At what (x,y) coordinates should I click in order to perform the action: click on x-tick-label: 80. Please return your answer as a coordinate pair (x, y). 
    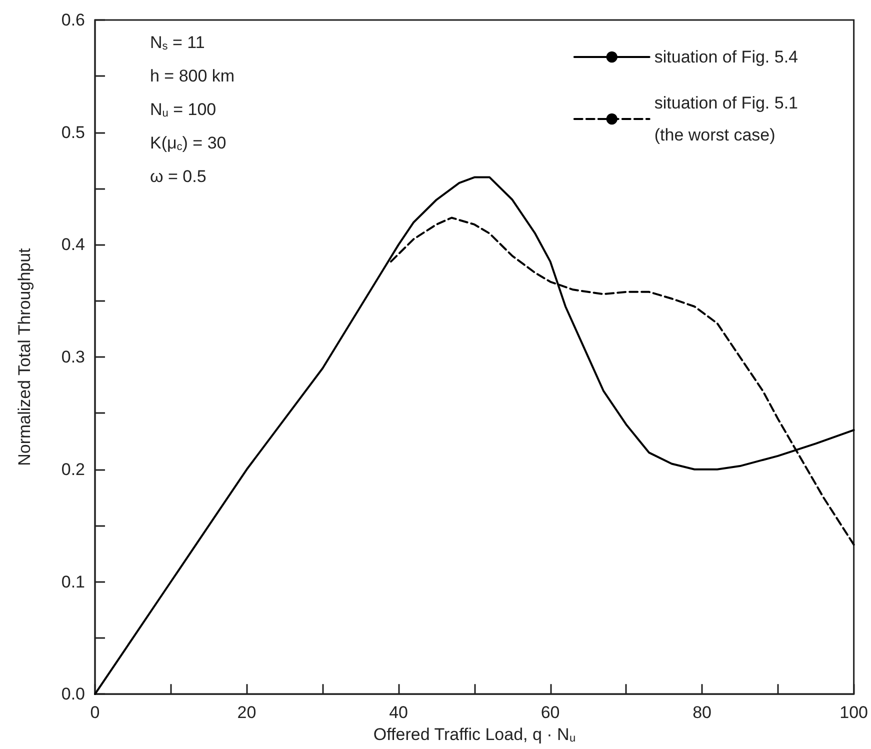
    Looking at the image, I should click on (702, 712).